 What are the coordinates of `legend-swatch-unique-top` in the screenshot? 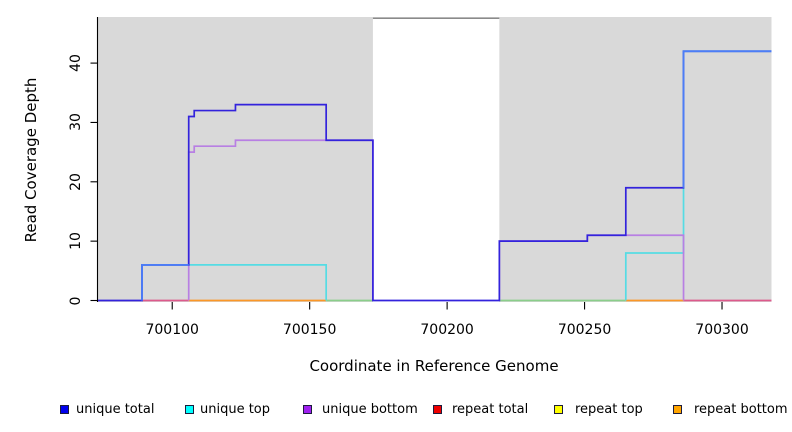 It's located at (189, 409).